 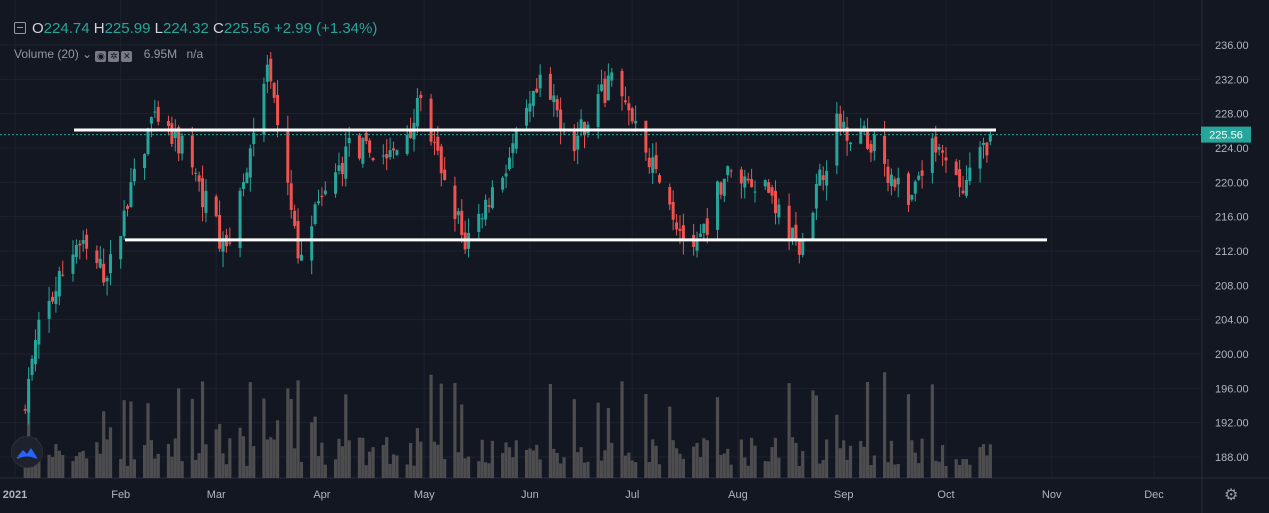 I want to click on high-value: 225.99, so click(x=127, y=28).